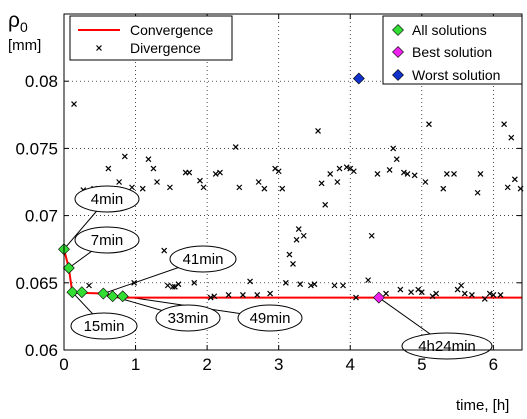  Describe the element at coordinates (24, 45) in the screenshot. I see `y-axis-unit: [mm]` at that location.